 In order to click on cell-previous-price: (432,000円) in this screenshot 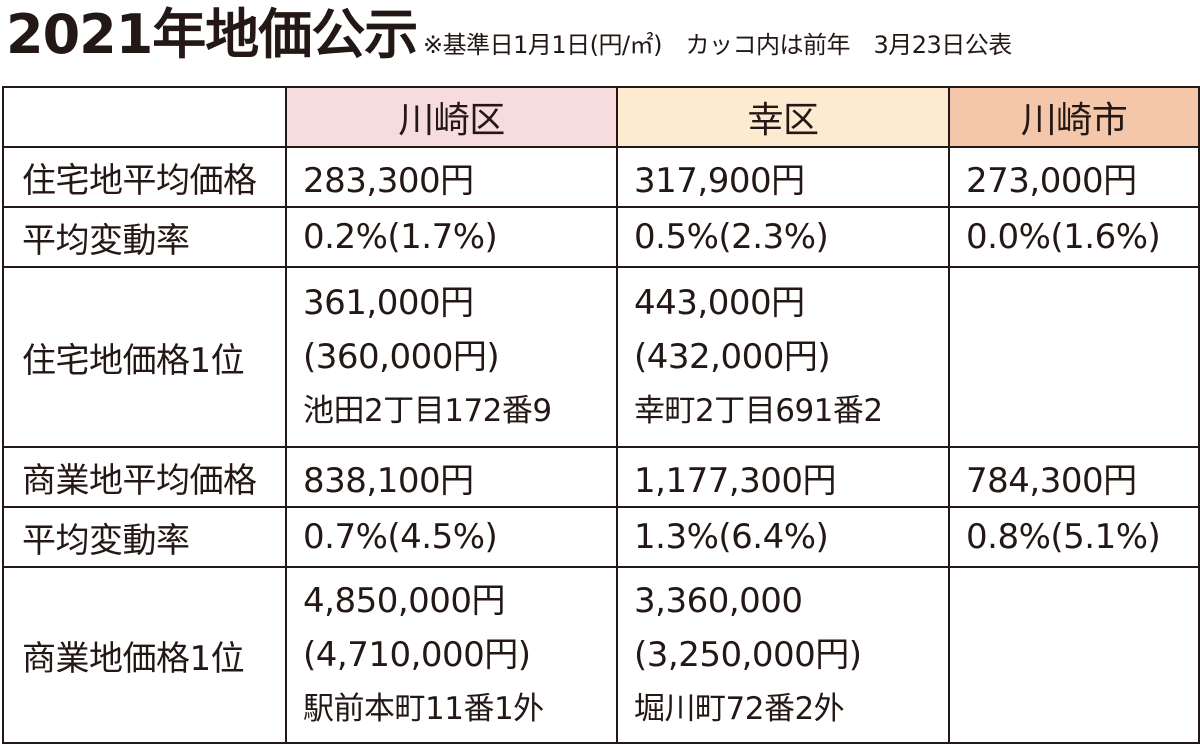, I will do `click(732, 357)`.